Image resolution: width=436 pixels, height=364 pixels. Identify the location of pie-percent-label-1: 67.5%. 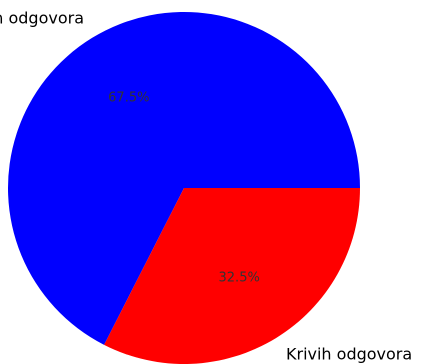
(128, 97).